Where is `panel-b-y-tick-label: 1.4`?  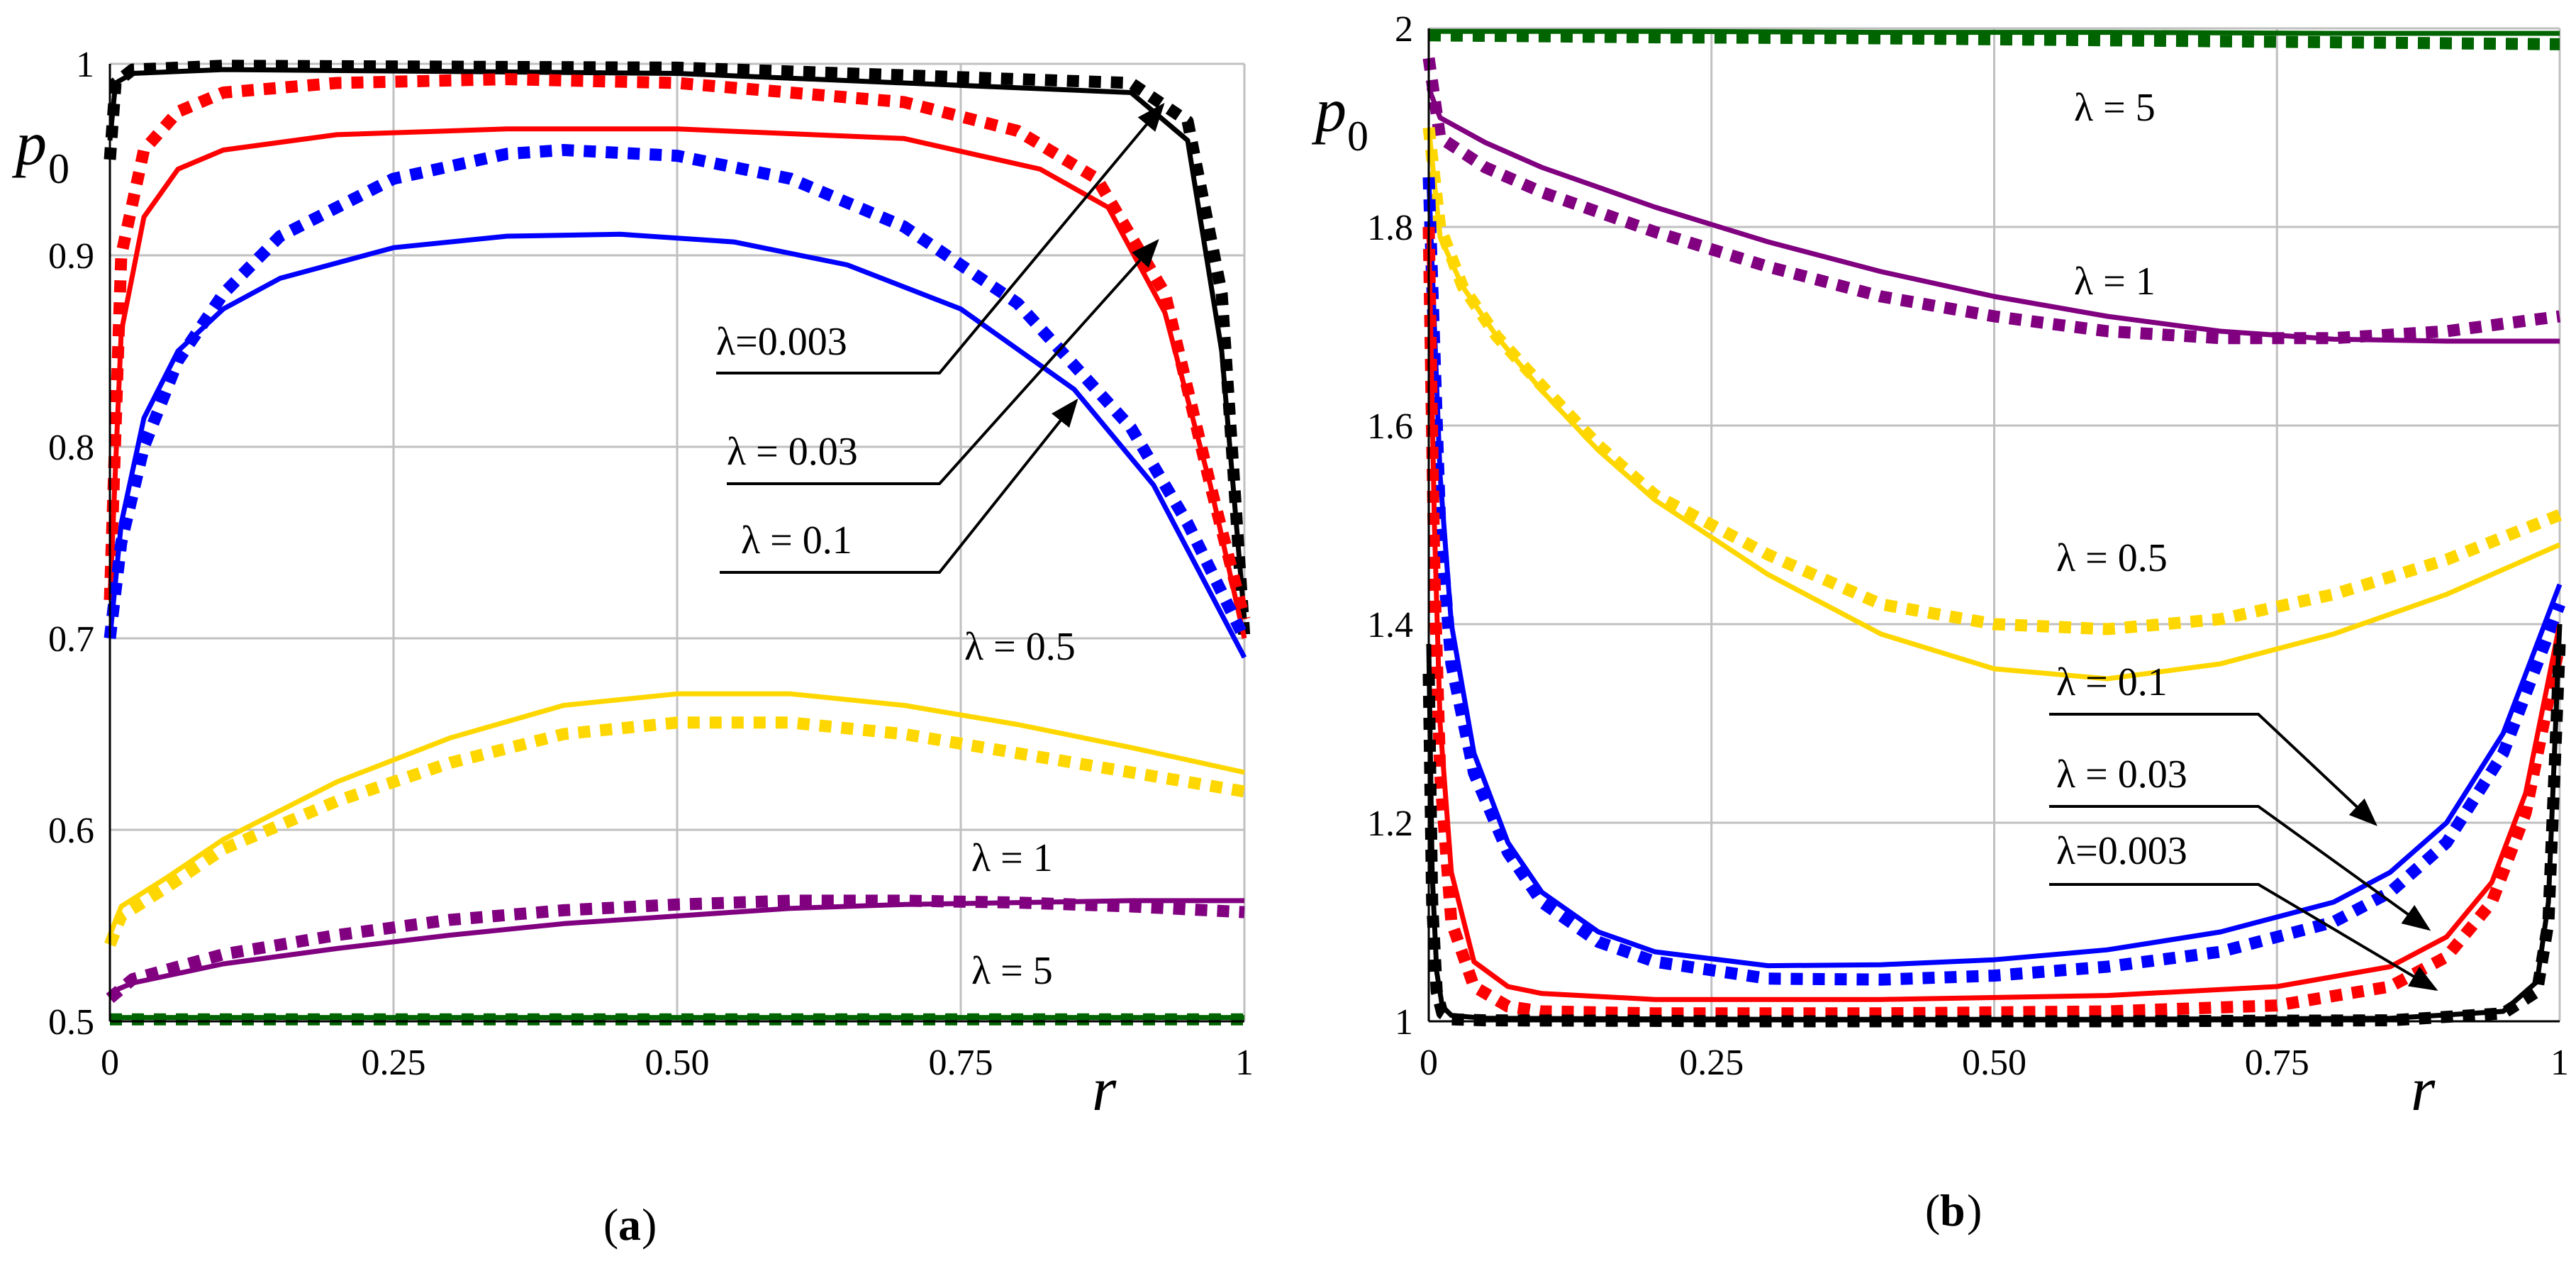
panel-b-y-tick-label: 1.4 is located at coordinates (1390, 625).